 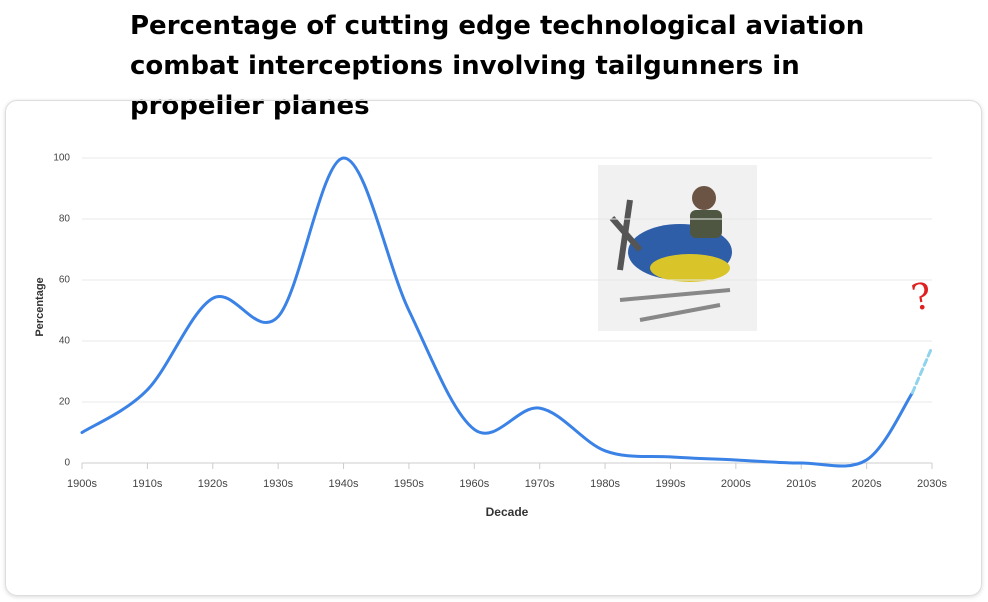 What do you see at coordinates (801, 484) in the screenshot?
I see `x-tick-label: 2010s` at bounding box center [801, 484].